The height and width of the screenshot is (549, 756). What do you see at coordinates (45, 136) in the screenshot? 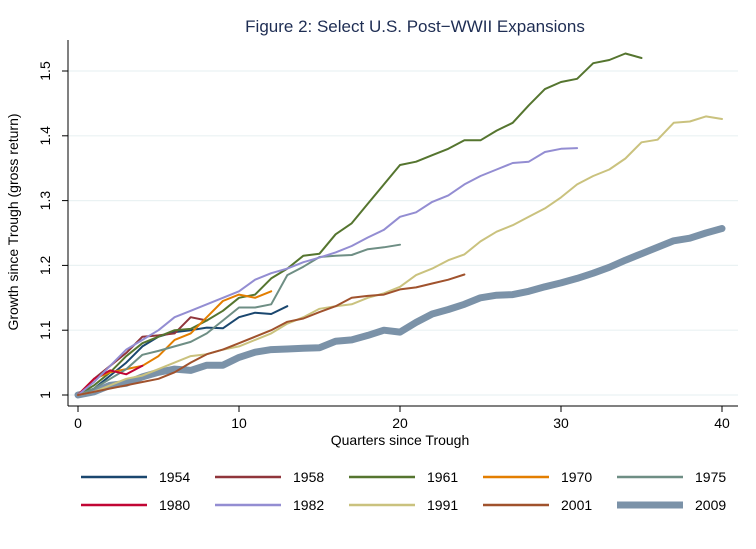
I see `y-tick-label: 1.4` at bounding box center [45, 136].